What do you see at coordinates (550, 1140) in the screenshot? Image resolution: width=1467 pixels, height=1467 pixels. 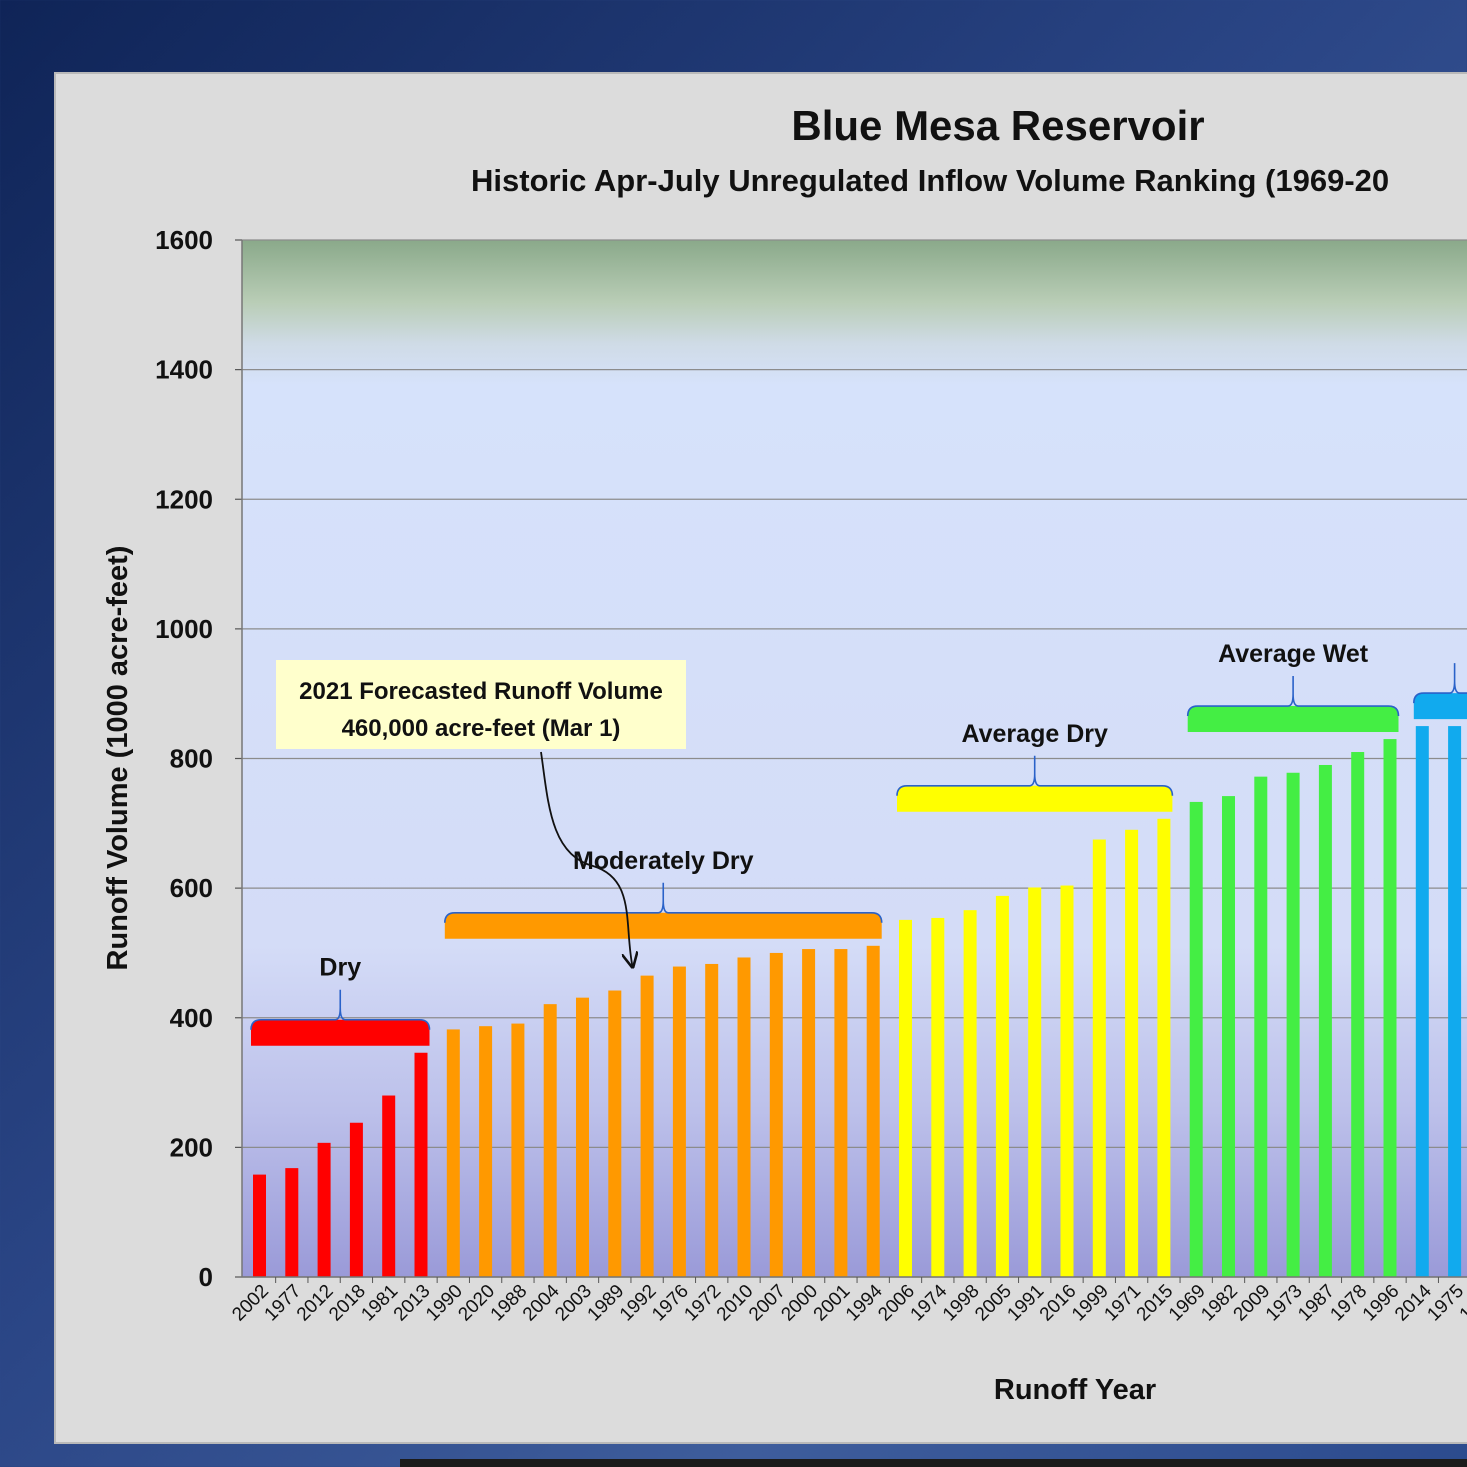 I see `bar-2004` at bounding box center [550, 1140].